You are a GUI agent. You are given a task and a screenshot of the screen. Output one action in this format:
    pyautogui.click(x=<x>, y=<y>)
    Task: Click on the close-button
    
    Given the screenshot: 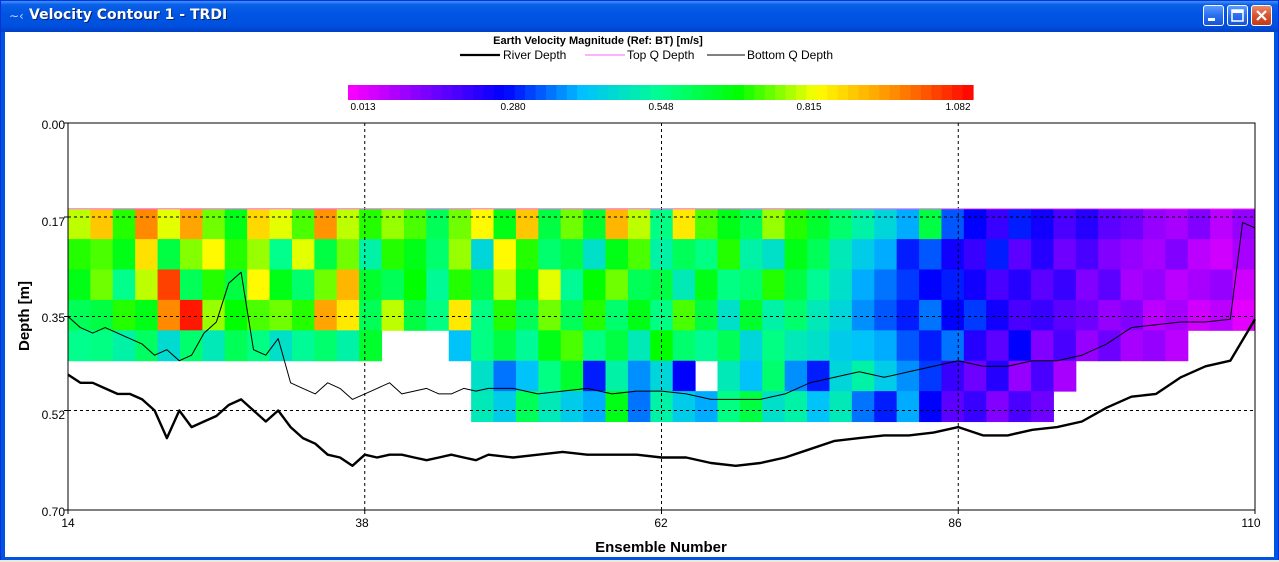 What is the action you would take?
    pyautogui.click(x=1261, y=15)
    